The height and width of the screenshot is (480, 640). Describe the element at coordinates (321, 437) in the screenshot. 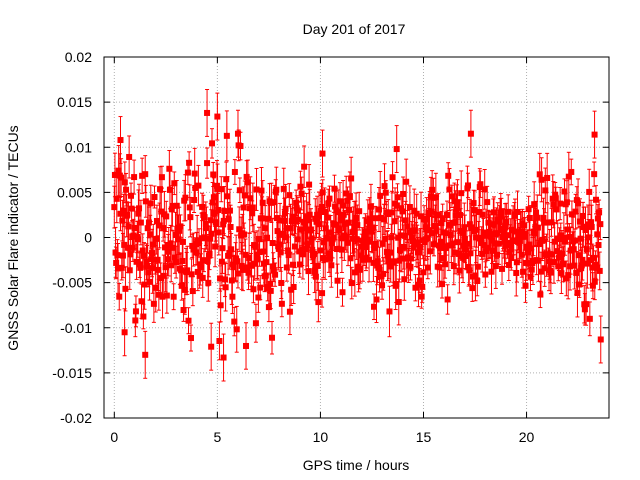

I see `x-tick-label: 10` at that location.